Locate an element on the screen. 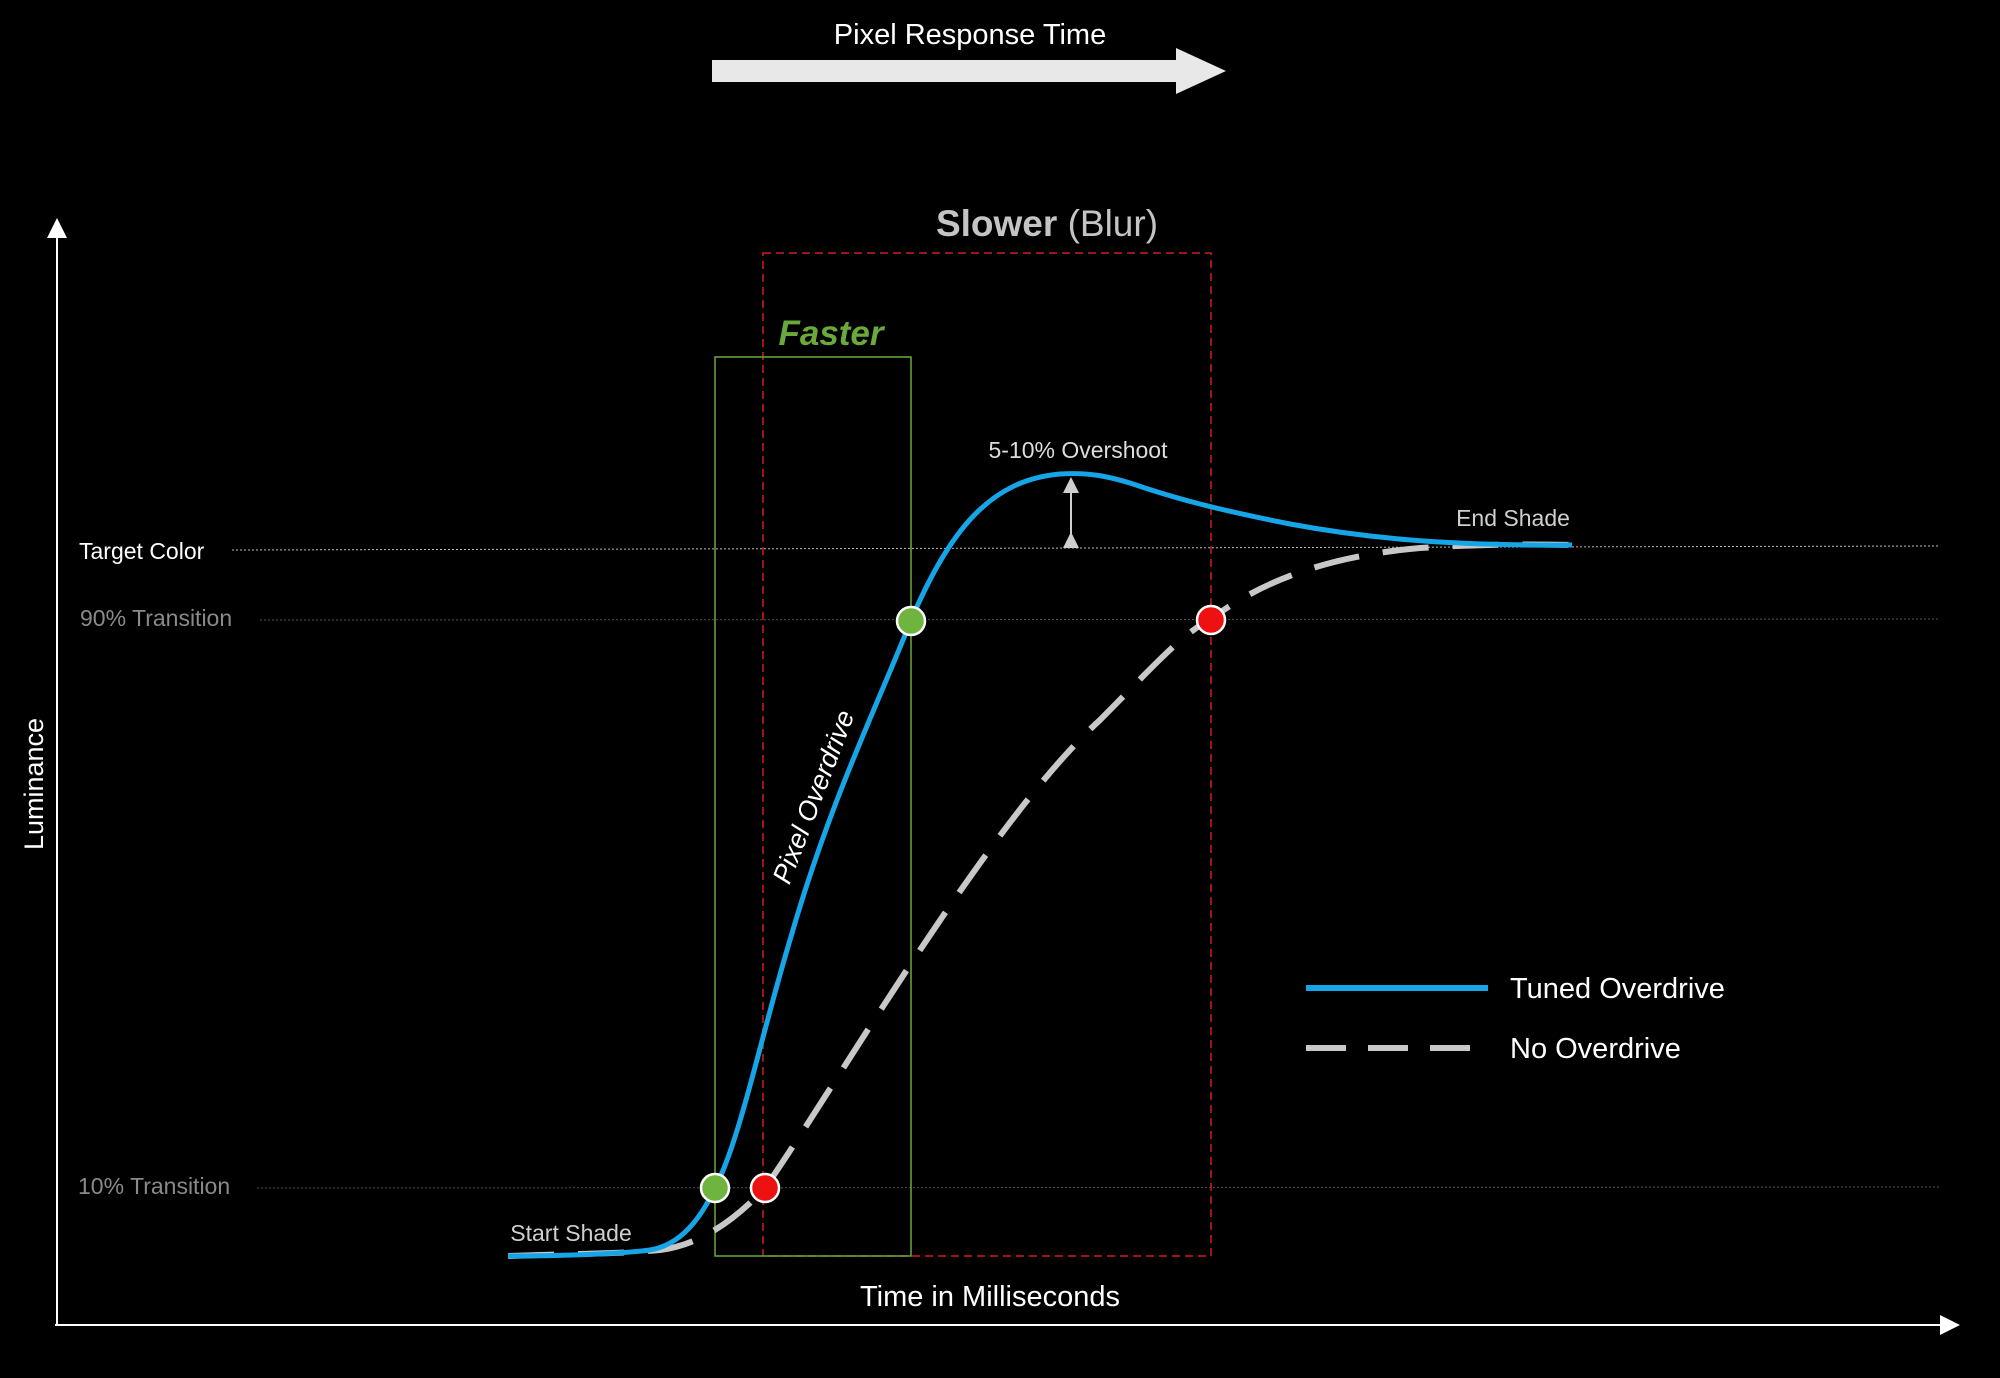  tuned-90-marker is located at coordinates (911, 621).